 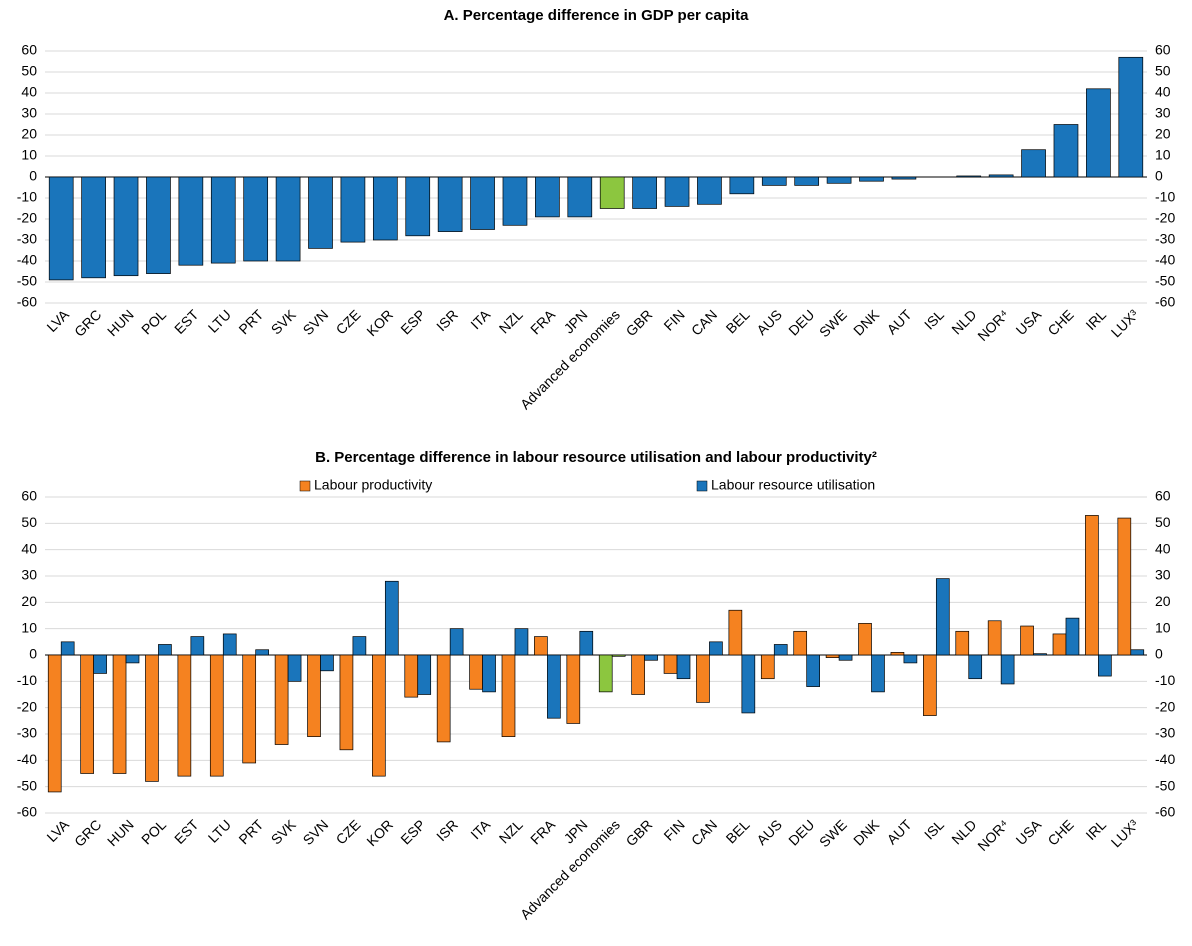 What do you see at coordinates (379, 322) in the screenshot?
I see `x-tick-label: KOR` at bounding box center [379, 322].